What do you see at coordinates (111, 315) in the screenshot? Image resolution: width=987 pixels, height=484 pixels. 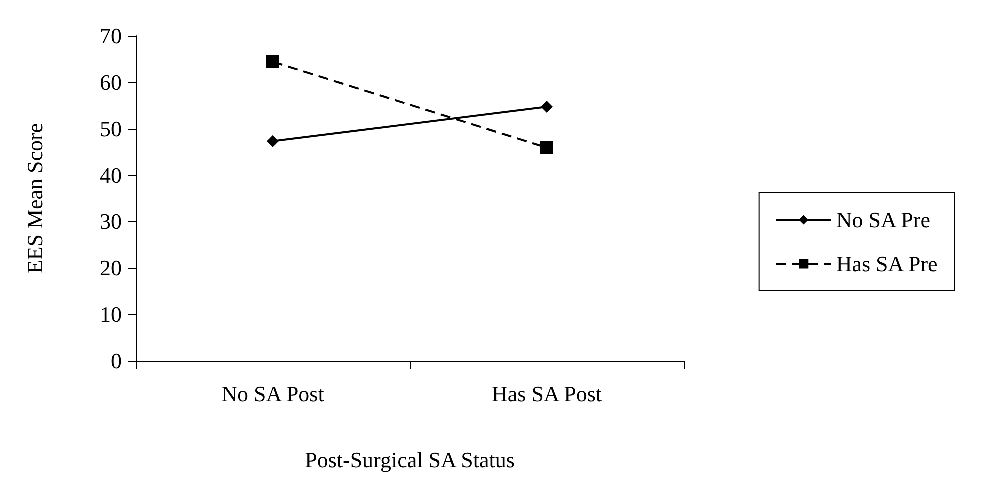 I see `y-tick-label: 10` at bounding box center [111, 315].